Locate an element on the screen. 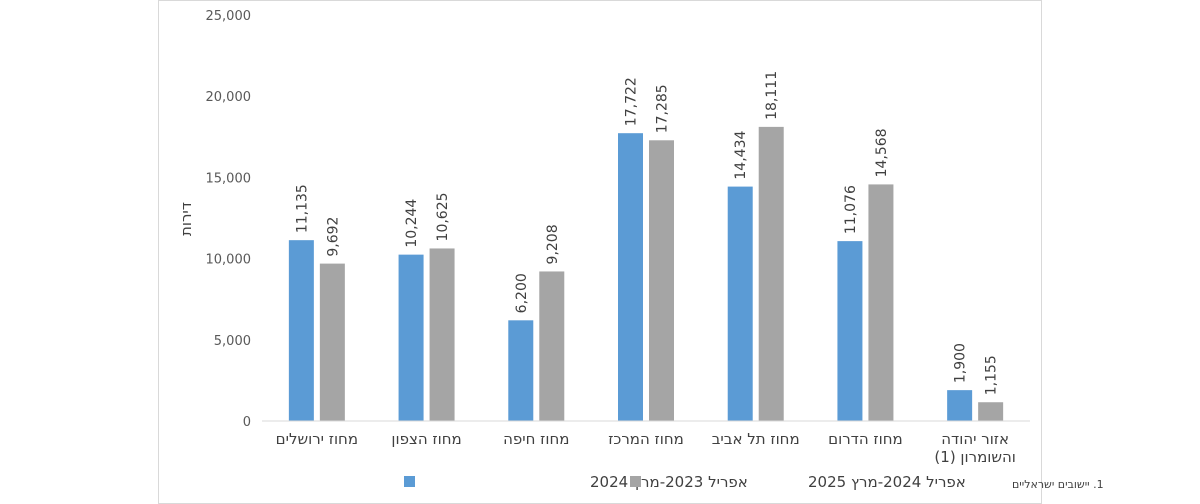  y-tick-label: 25,000 is located at coordinates (229, 16).